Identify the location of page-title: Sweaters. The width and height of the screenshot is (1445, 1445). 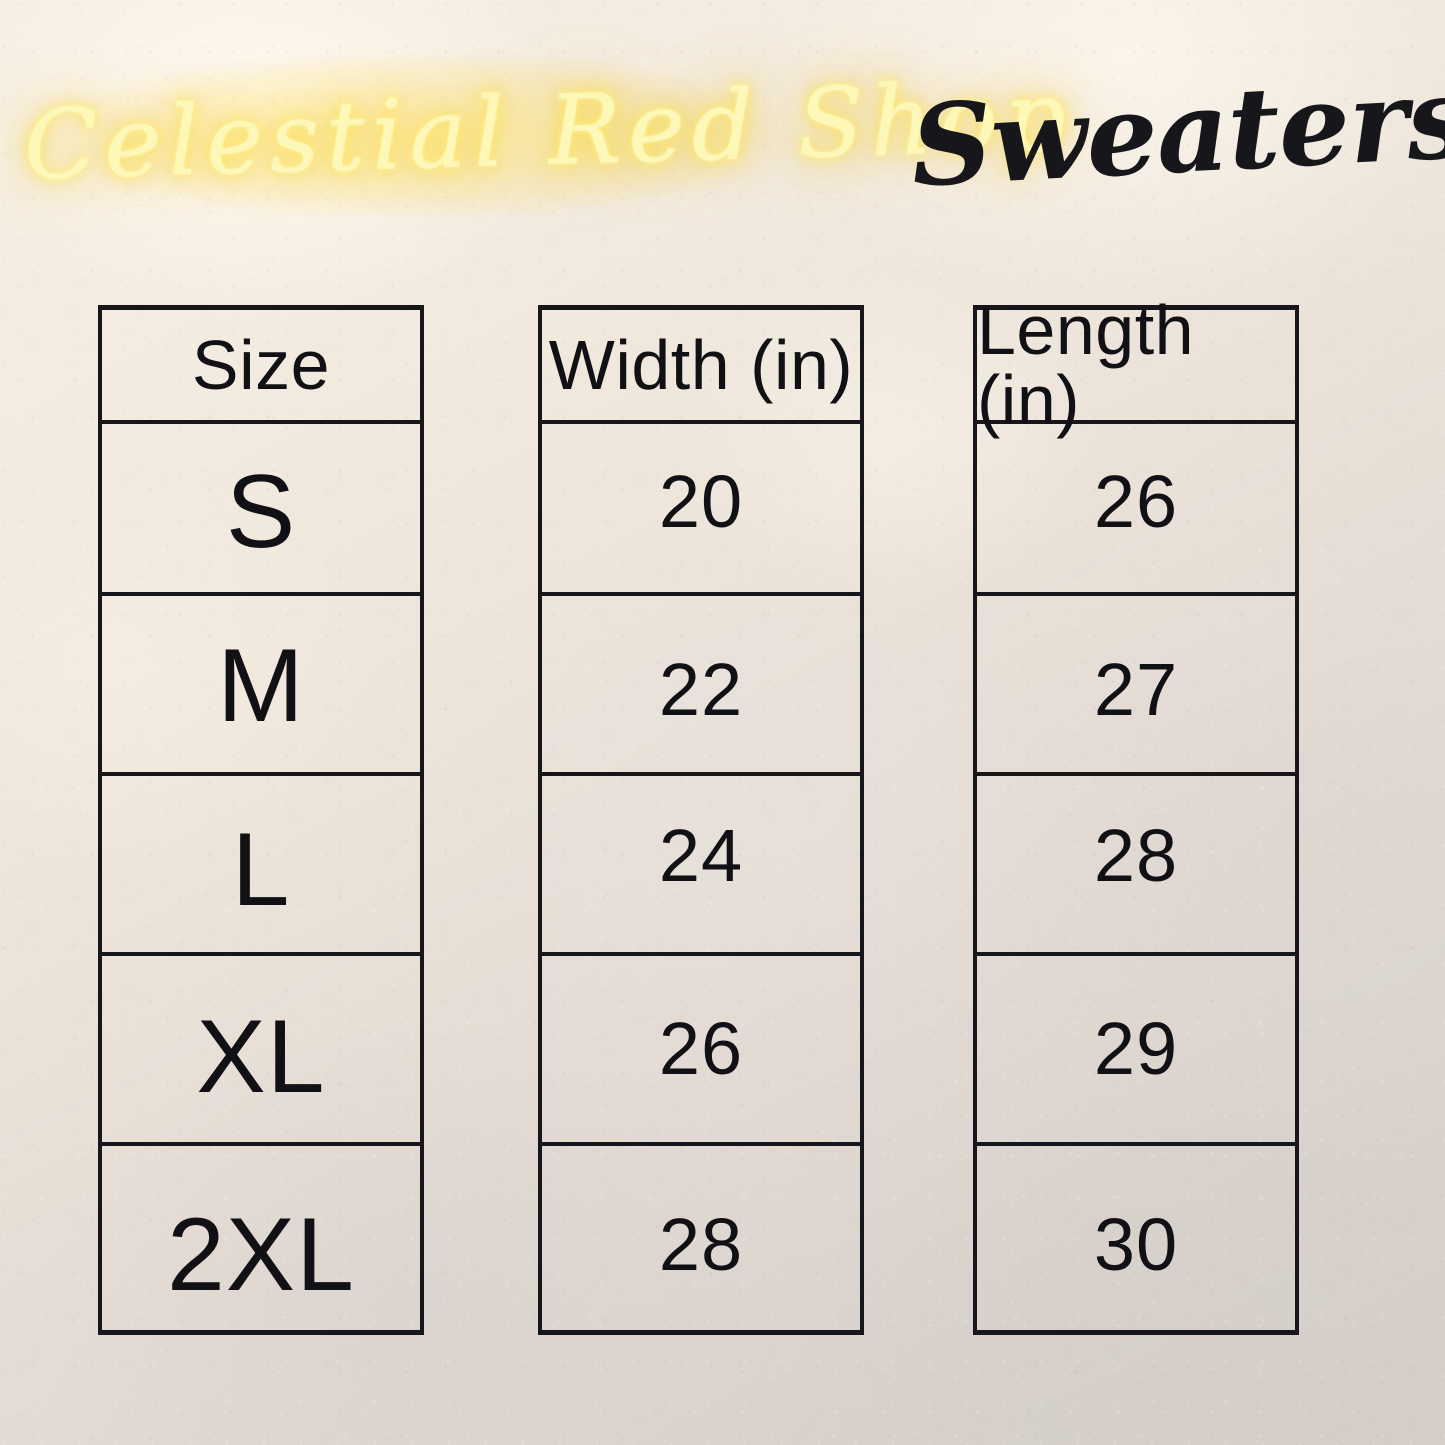
(1176, 132).